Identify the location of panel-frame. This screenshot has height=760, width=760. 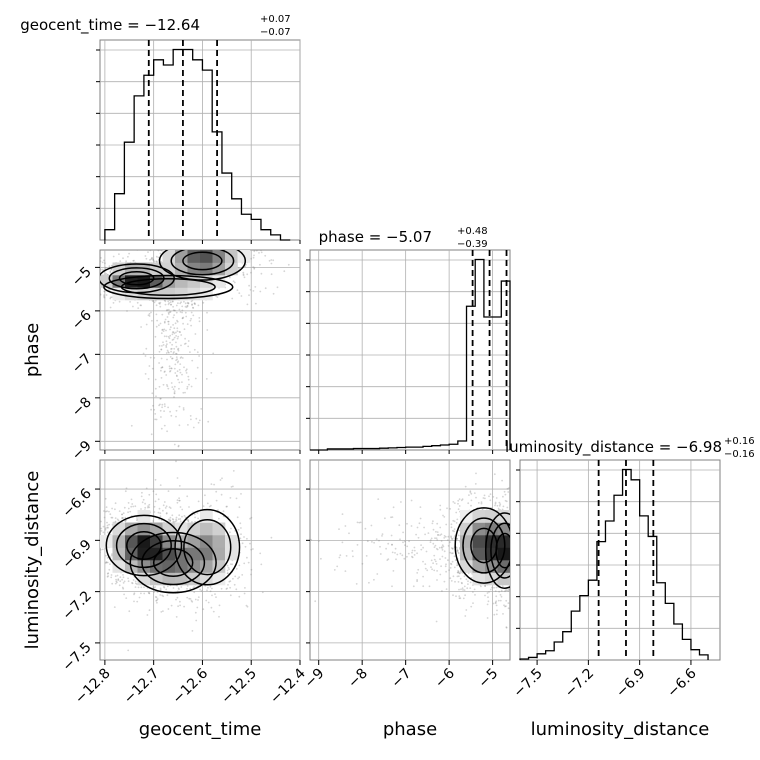
(200, 140).